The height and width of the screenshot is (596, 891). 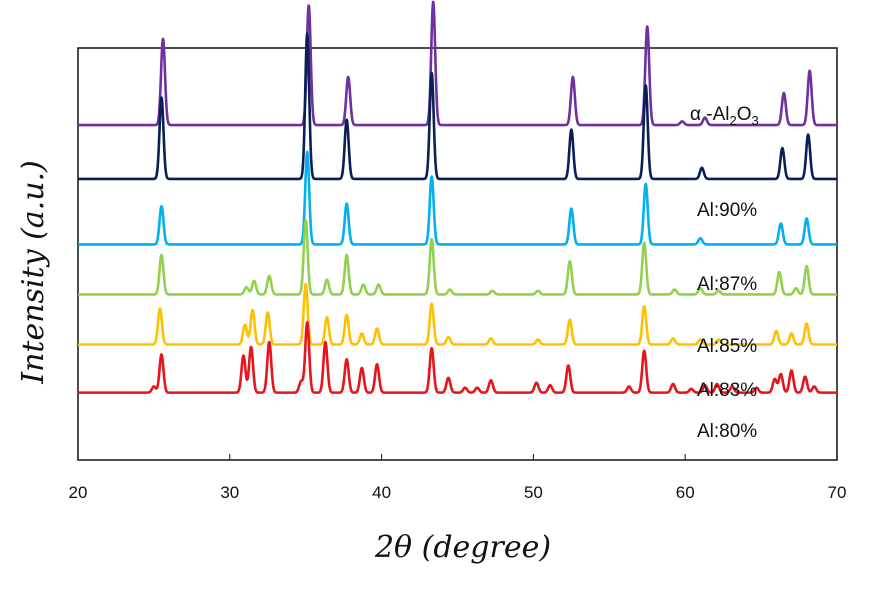 What do you see at coordinates (229, 492) in the screenshot?
I see `x-tick-label: 30` at bounding box center [229, 492].